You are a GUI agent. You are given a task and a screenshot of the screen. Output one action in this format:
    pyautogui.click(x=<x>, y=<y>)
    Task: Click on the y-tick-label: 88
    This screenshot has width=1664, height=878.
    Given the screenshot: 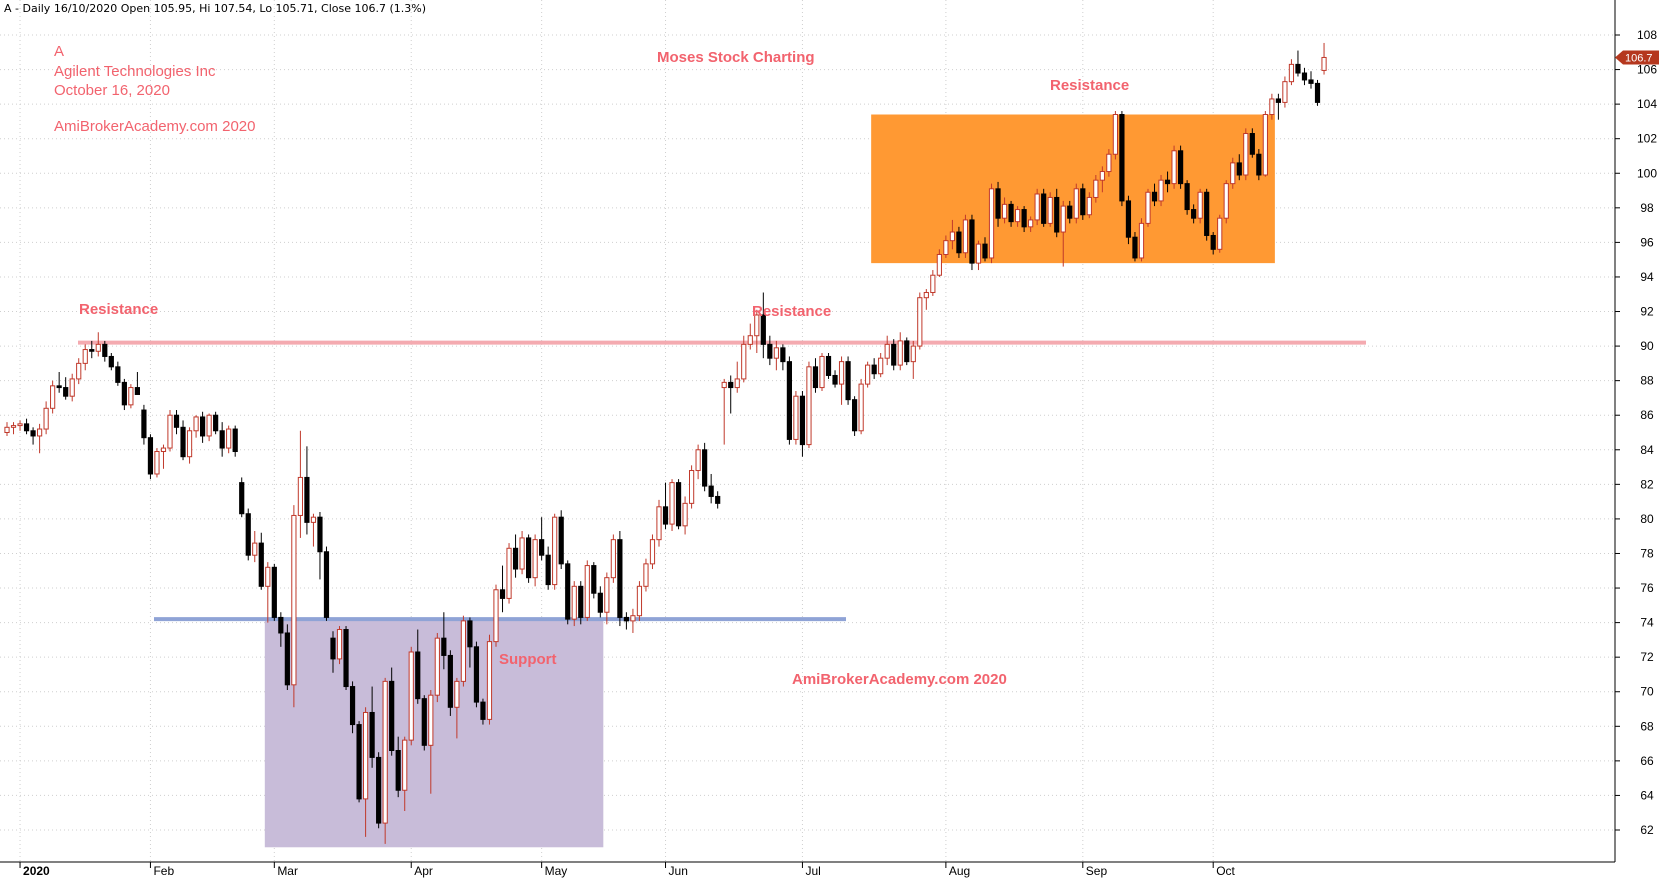 What is the action you would take?
    pyautogui.click(x=1647, y=381)
    